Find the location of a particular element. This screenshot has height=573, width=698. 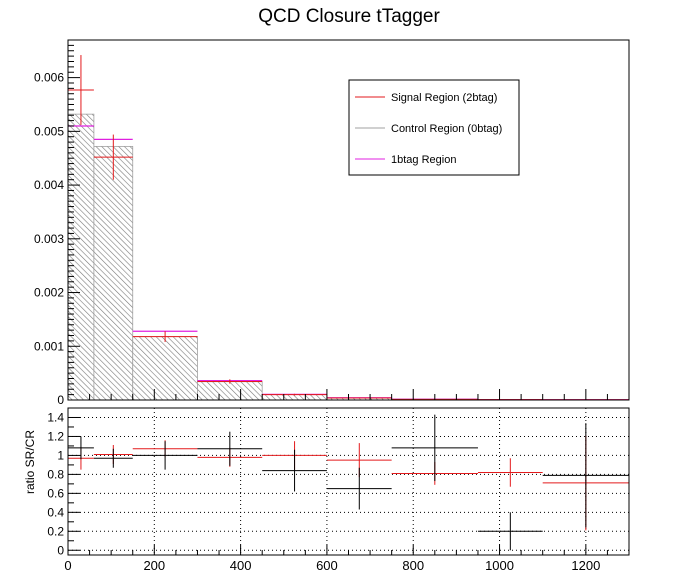

main-ytick-label: 0.003 is located at coordinates (49, 239).